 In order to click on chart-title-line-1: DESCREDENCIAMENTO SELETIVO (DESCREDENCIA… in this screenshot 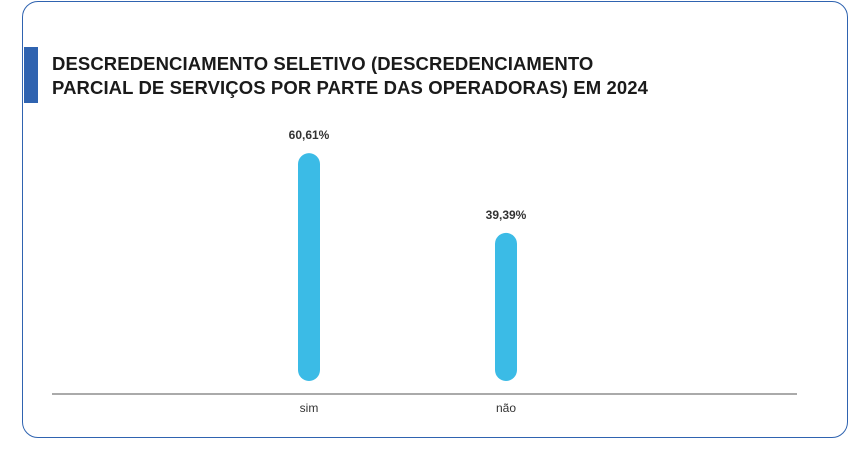, I will do `click(323, 63)`.